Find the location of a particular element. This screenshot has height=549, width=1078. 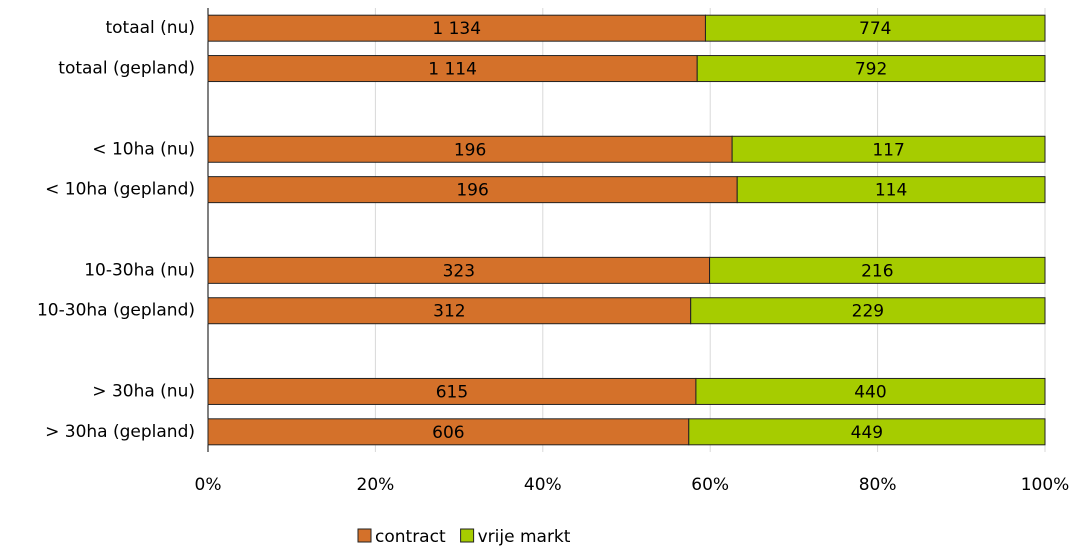

data-label: 117 is located at coordinates (888, 150).